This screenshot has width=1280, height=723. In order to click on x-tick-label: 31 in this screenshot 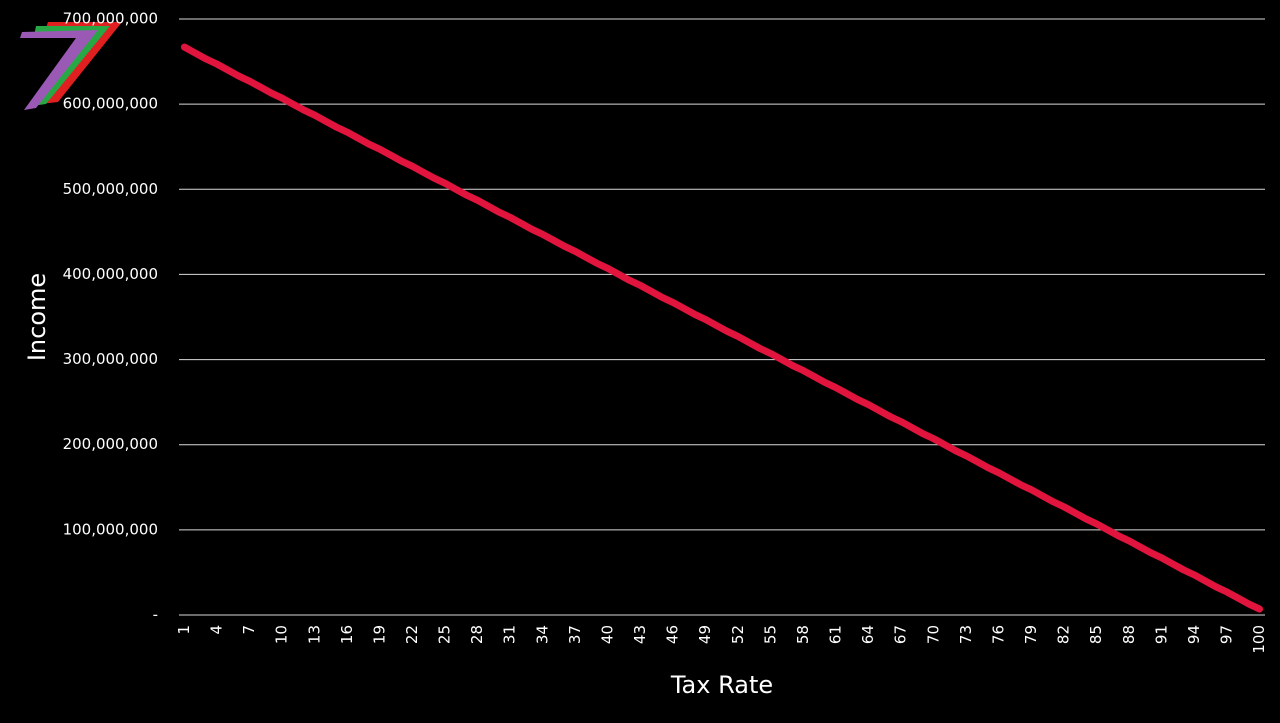, I will do `click(510, 634)`.